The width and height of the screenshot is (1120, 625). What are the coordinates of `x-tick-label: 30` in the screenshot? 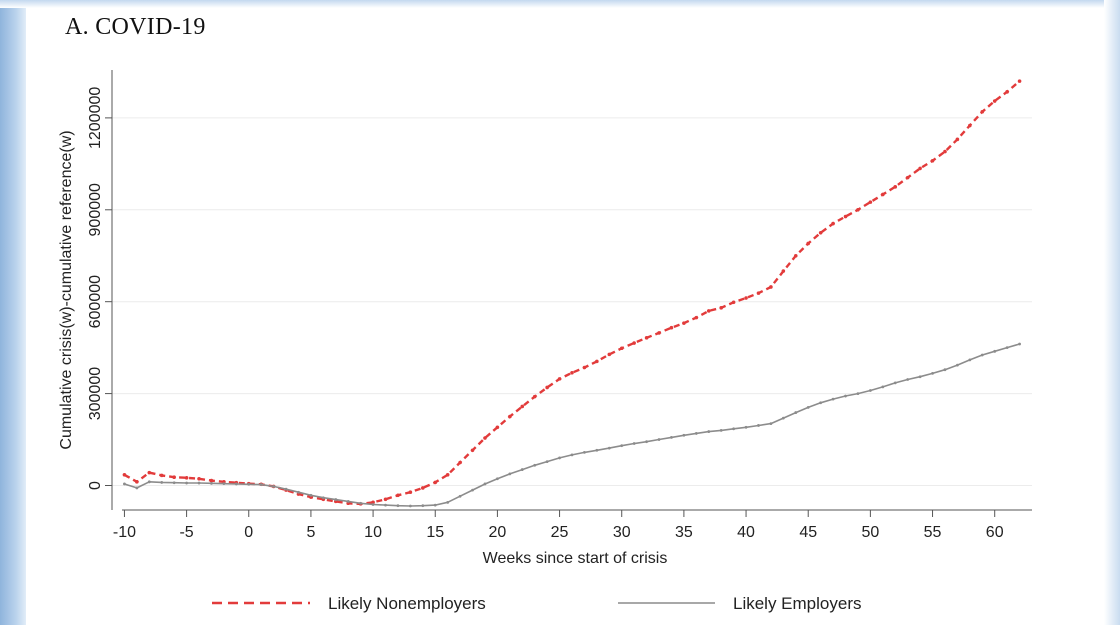 It's located at (622, 532).